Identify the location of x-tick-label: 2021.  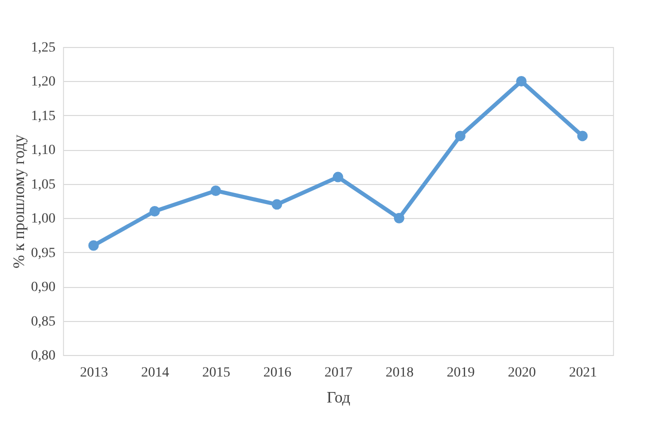
(582, 373).